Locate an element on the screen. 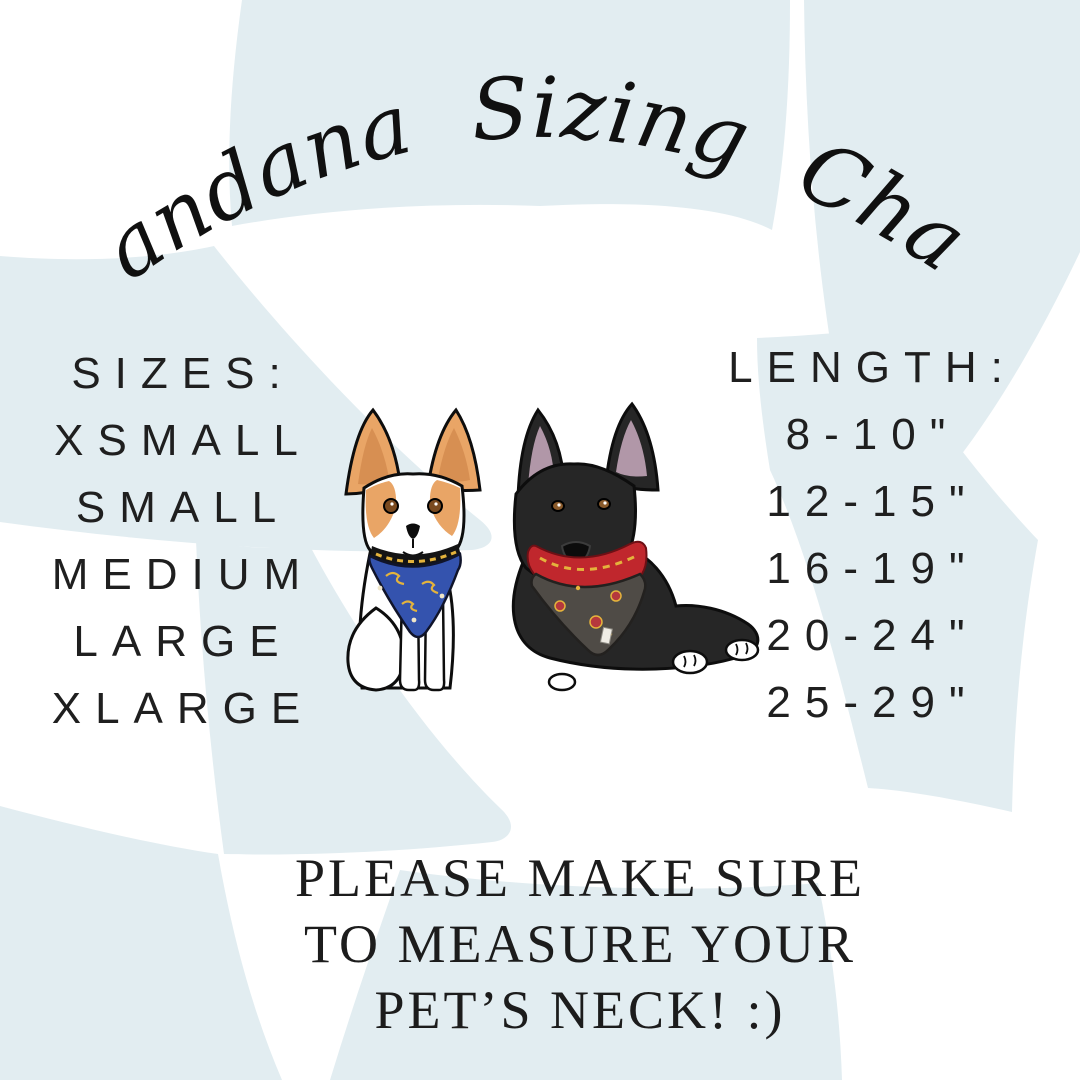  bg-tile-bottom-left is located at coordinates (141, 943).